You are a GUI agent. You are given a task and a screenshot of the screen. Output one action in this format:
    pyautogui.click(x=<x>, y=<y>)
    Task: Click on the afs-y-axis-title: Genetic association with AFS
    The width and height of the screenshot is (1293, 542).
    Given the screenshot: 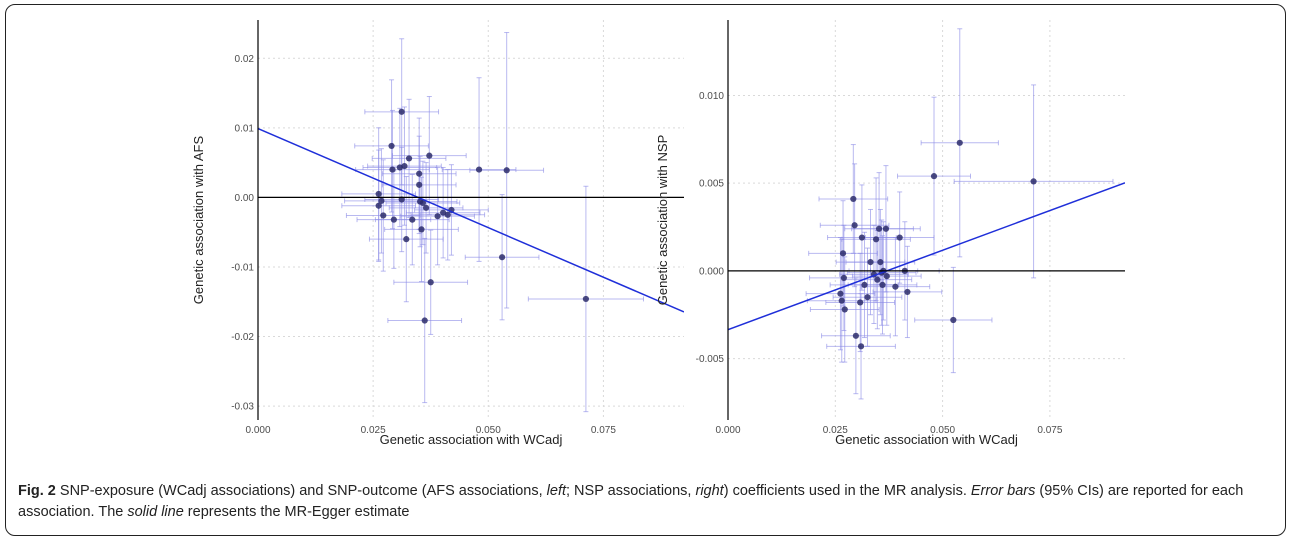 What is the action you would take?
    pyautogui.click(x=198, y=219)
    